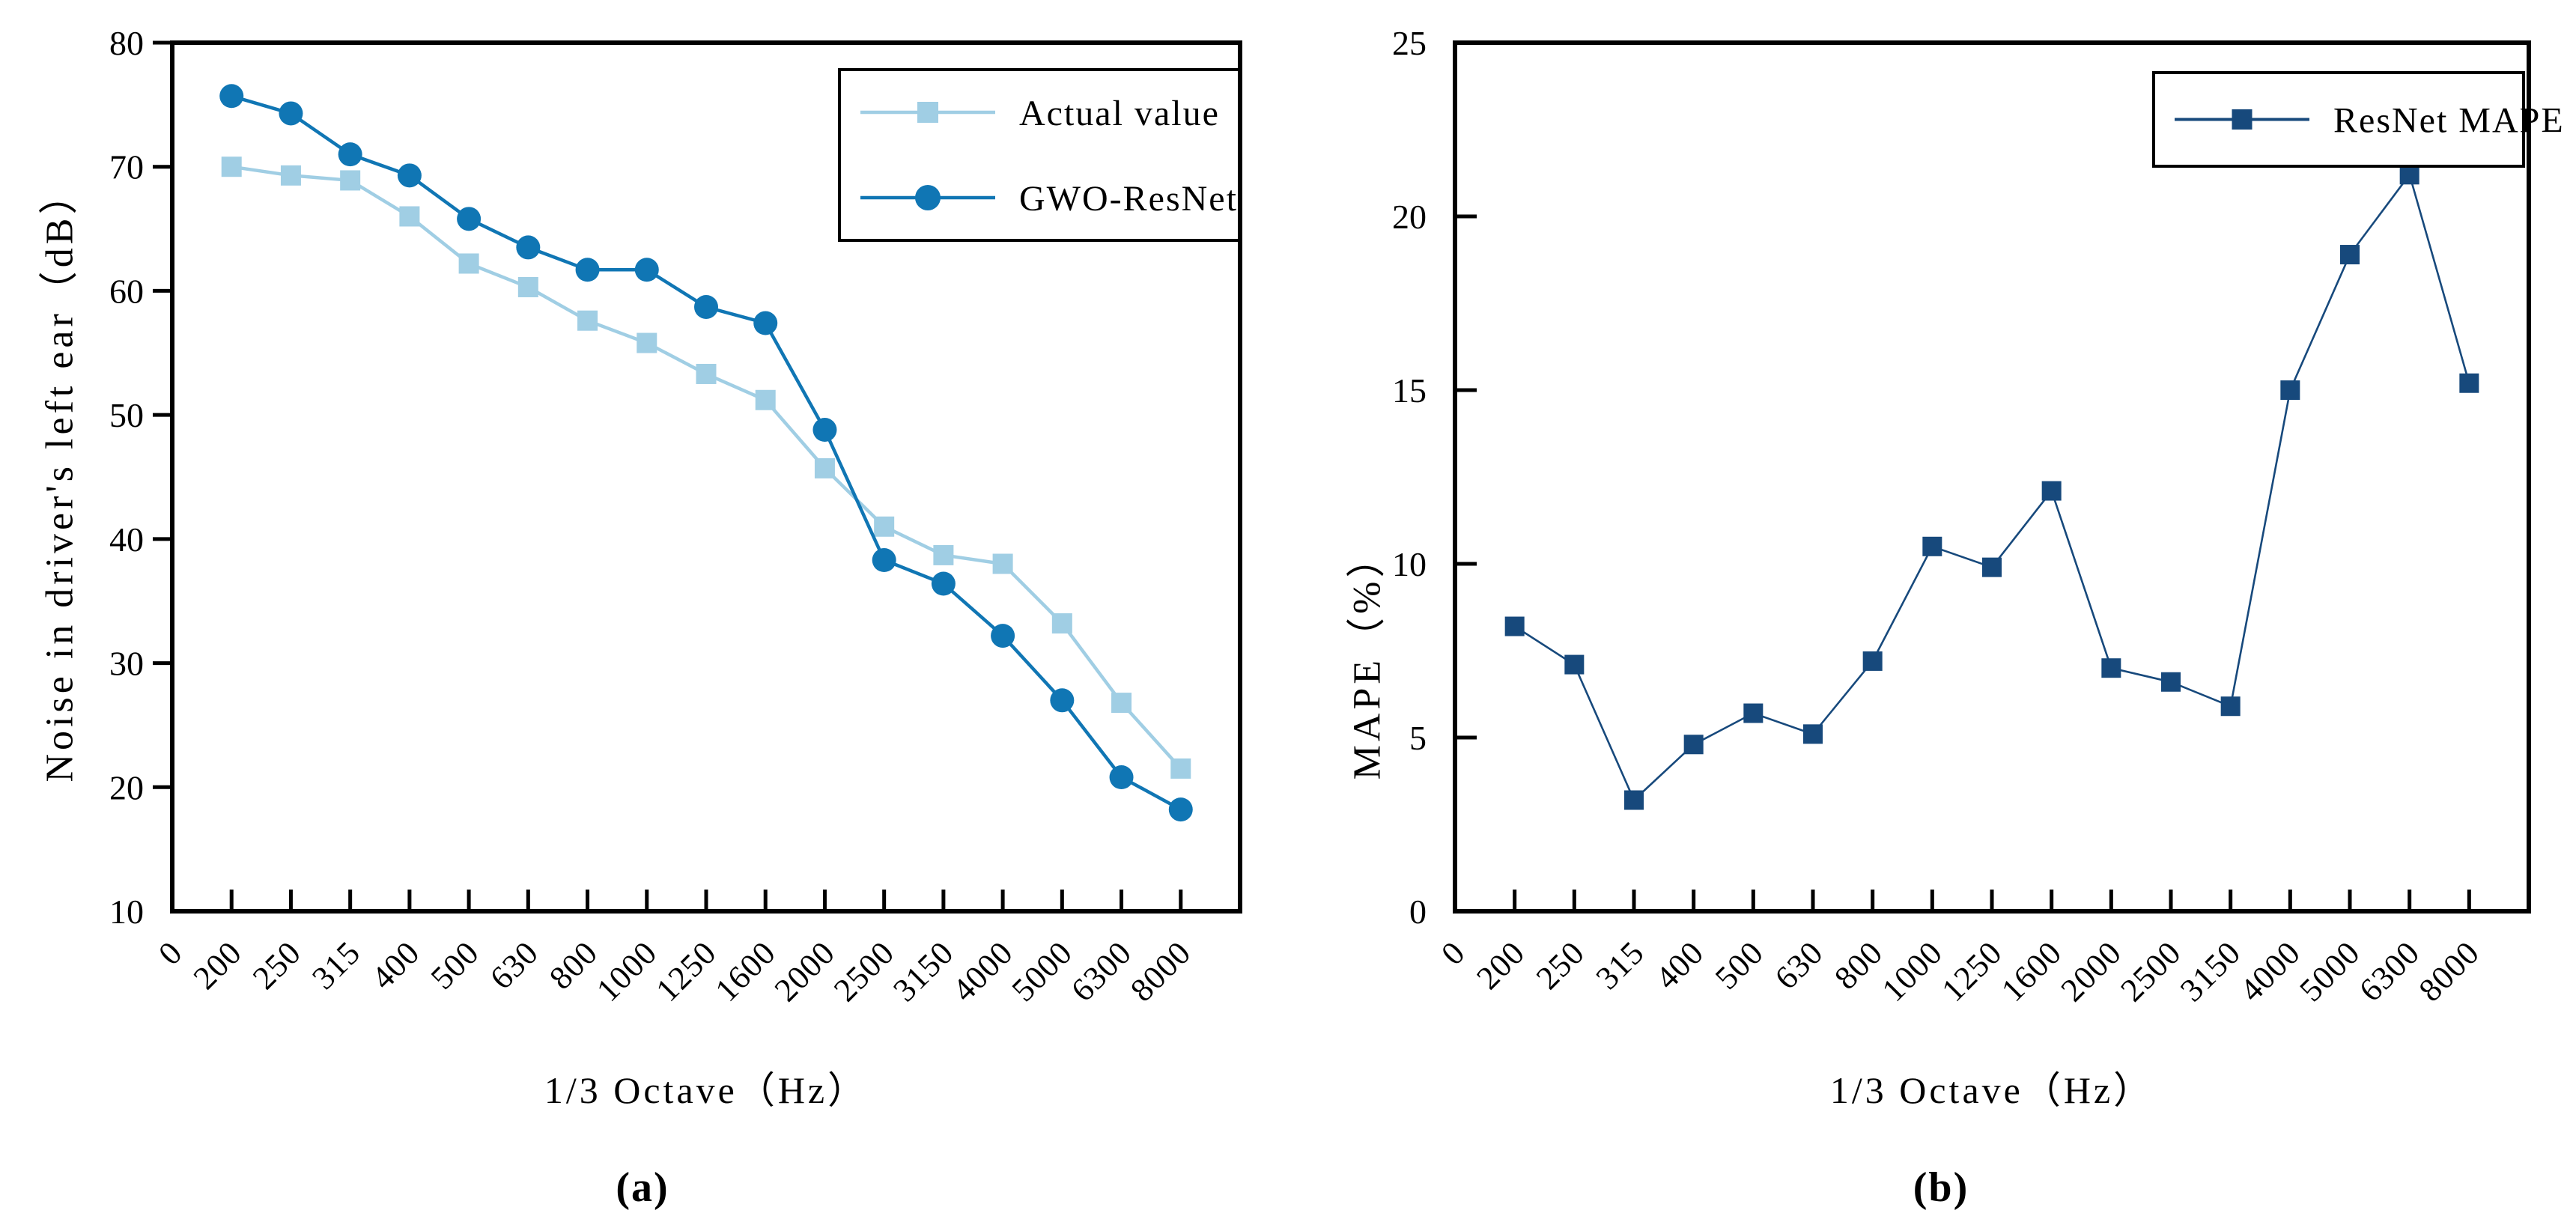  What do you see at coordinates (126, 539) in the screenshot?
I see `chart-a-y-tick-label: 40` at bounding box center [126, 539].